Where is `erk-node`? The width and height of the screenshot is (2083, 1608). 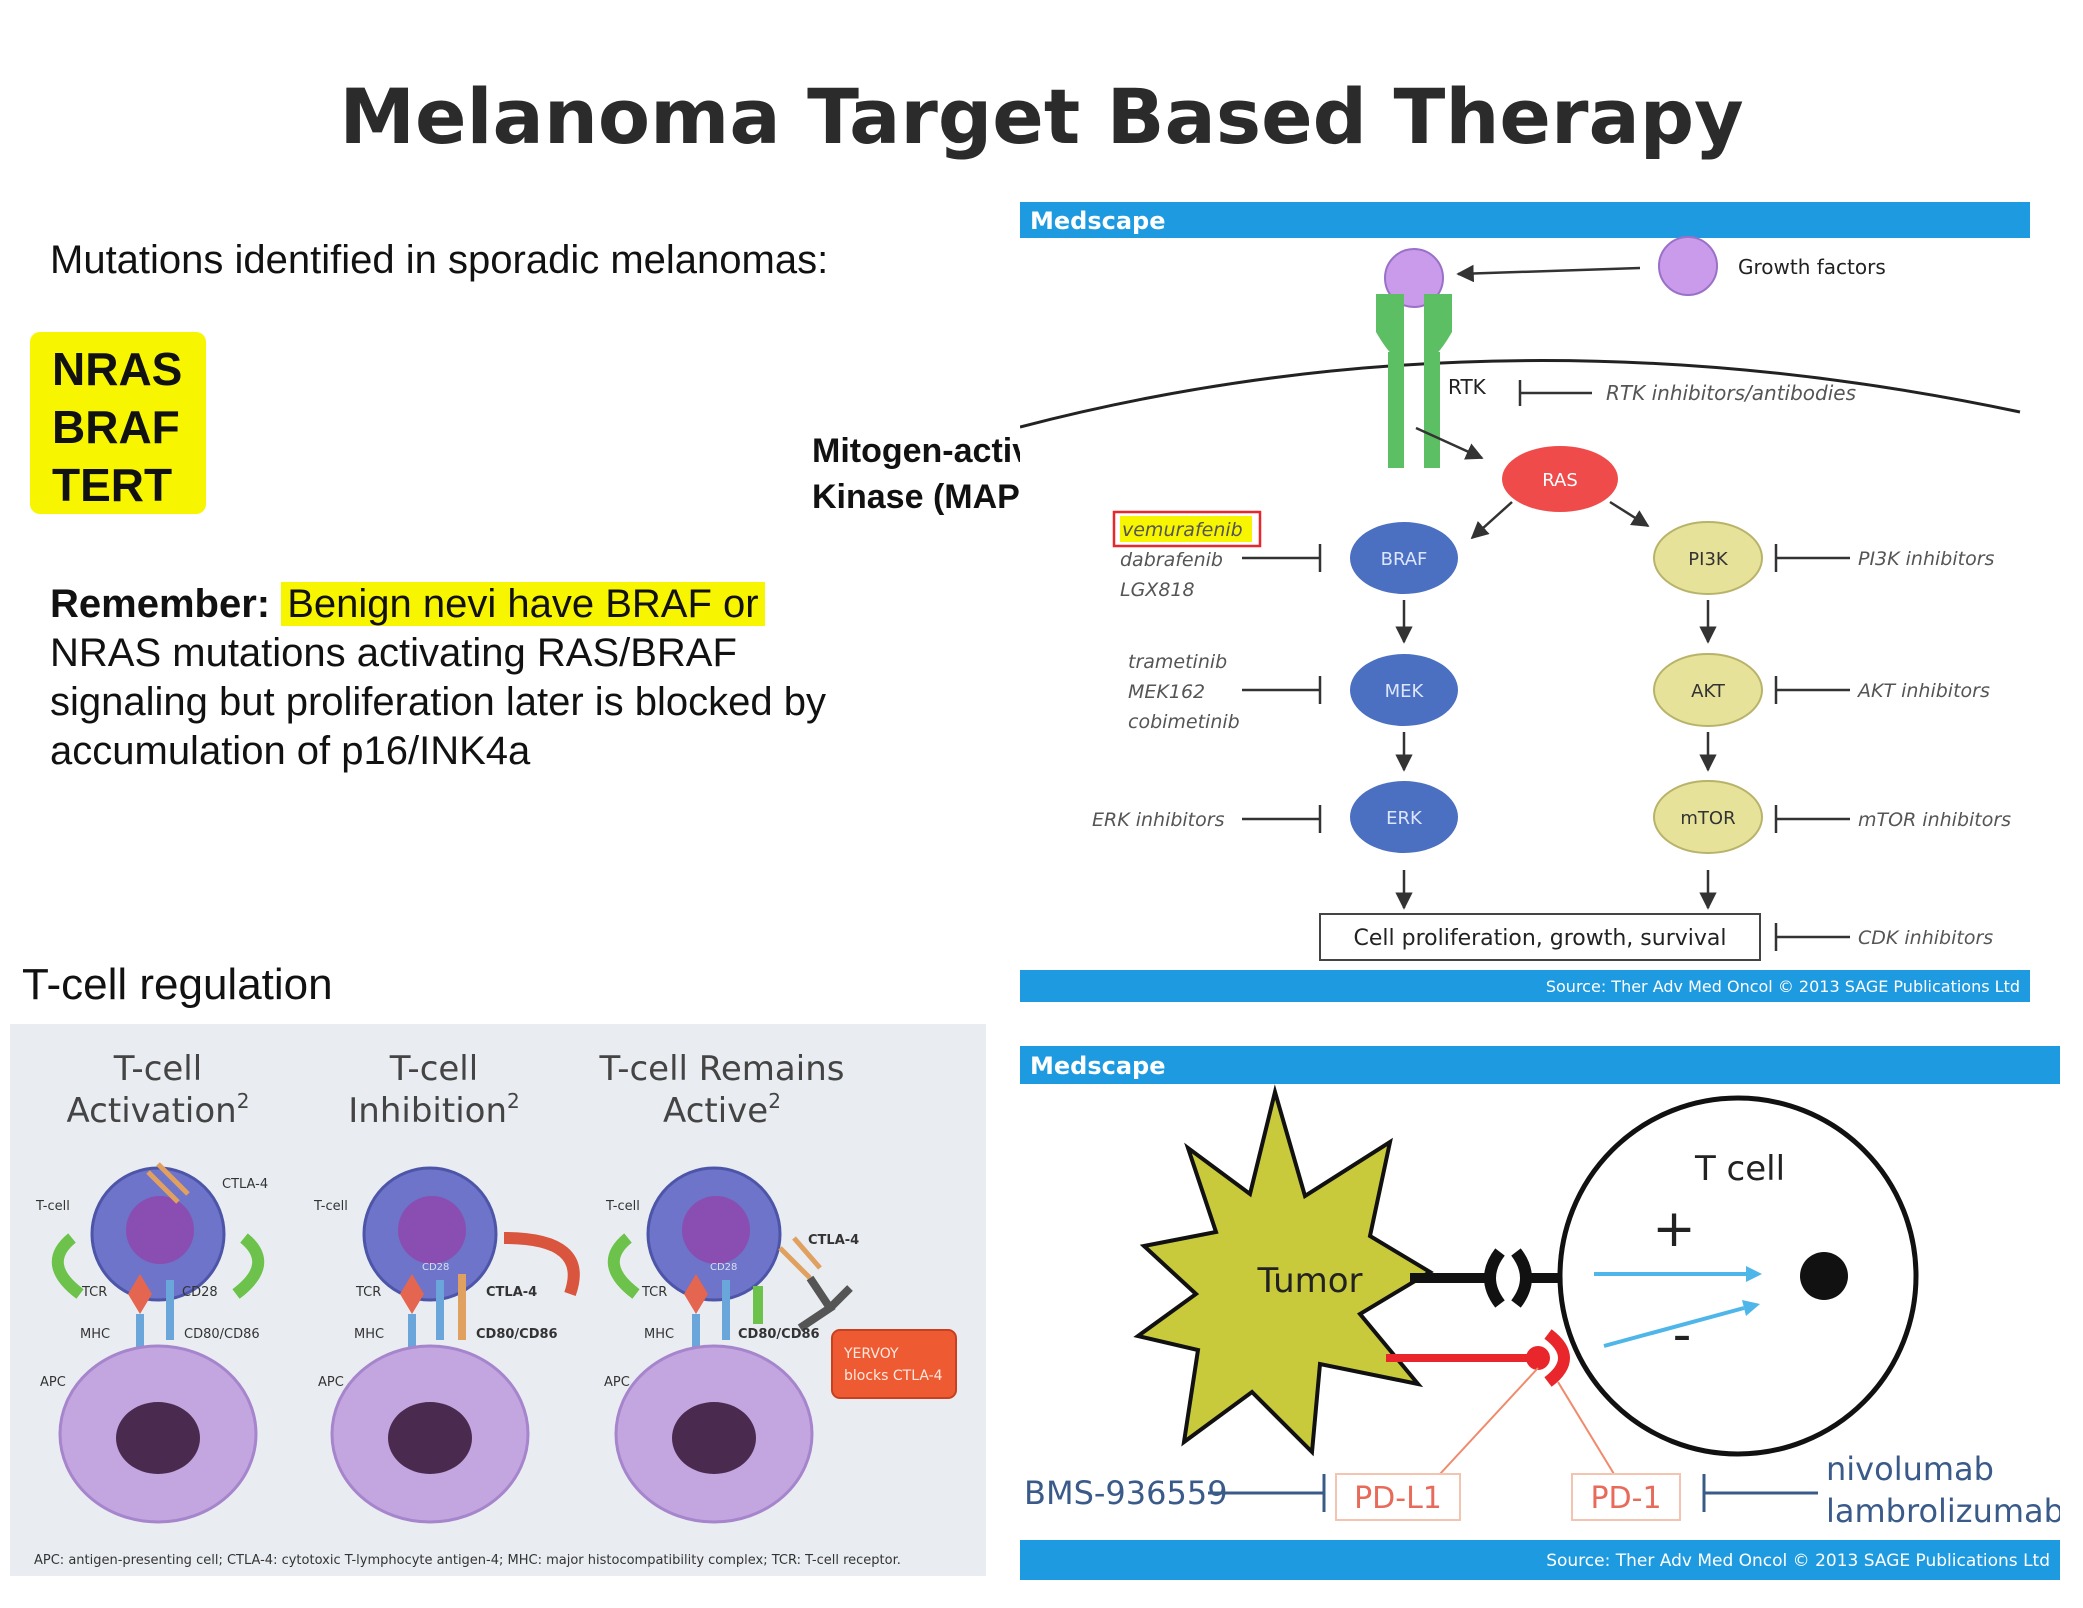 erk-node is located at coordinates (1404, 817).